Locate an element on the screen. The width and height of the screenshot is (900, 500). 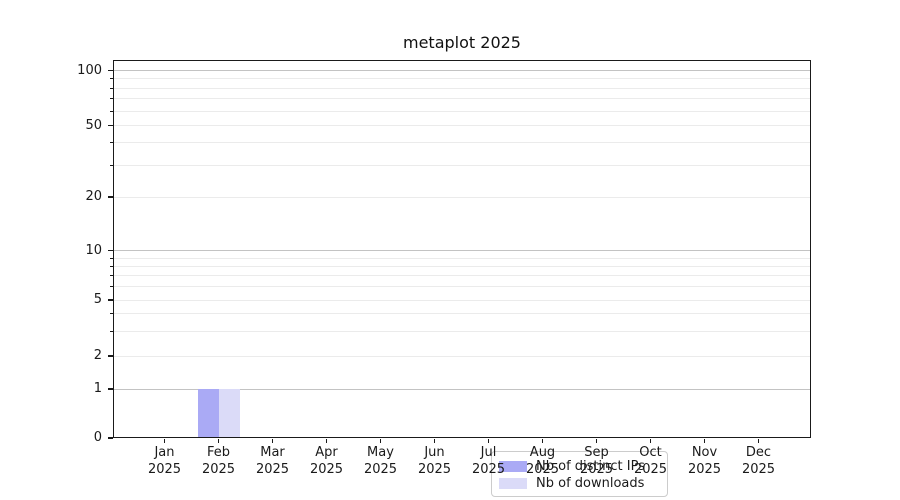
x-tick-label: Jan 2025 is located at coordinates (164, 461).